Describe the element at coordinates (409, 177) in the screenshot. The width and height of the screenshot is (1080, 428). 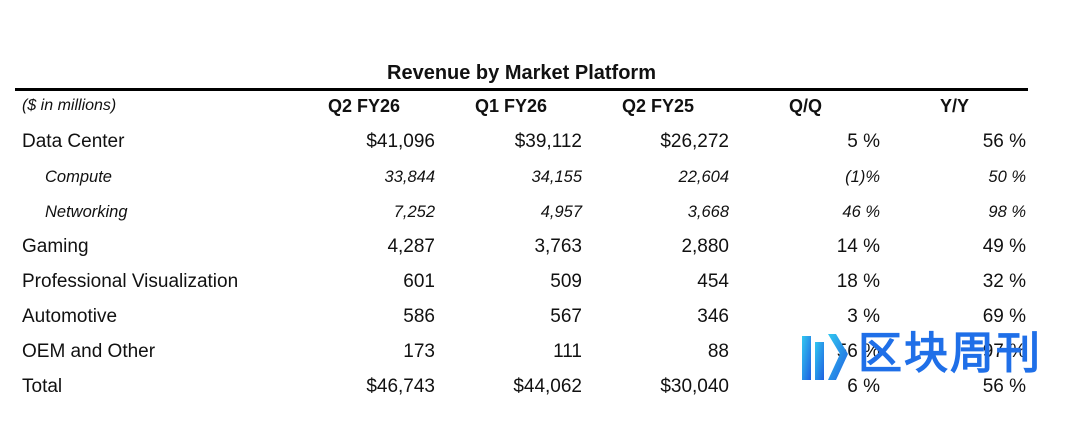
I see `cell-q2fy26: 33,844` at that location.